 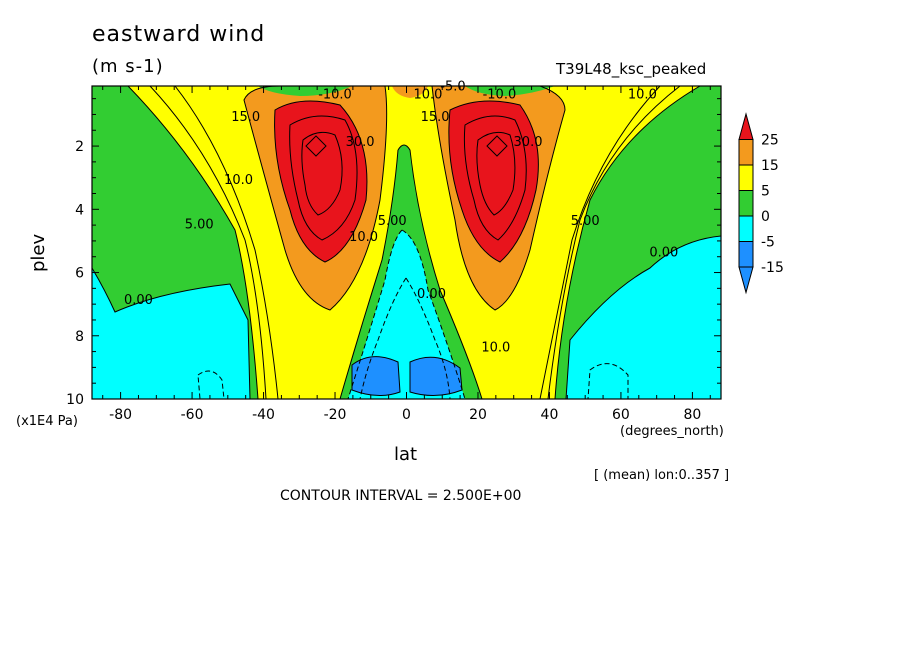 What do you see at coordinates (662, 475) in the screenshot?
I see `mean-info: [ (mean) lon:0..357 ]` at bounding box center [662, 475].